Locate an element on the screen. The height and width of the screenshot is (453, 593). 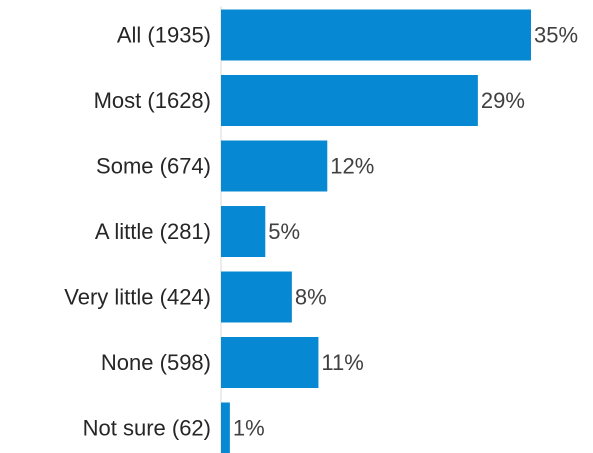
category-label: Very little (424) is located at coordinates (137, 297).